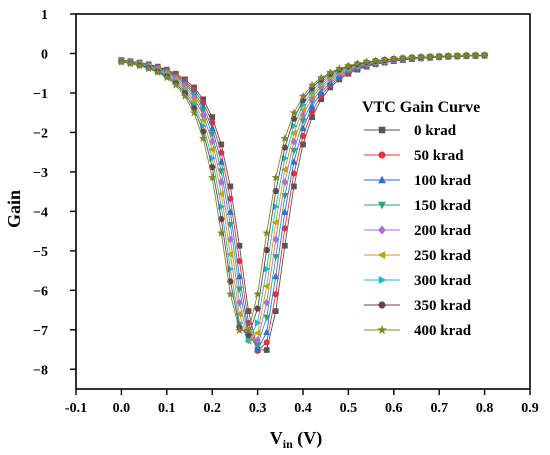  What do you see at coordinates (303, 408) in the screenshot?
I see `x-tick-label: 0.4` at bounding box center [303, 408].